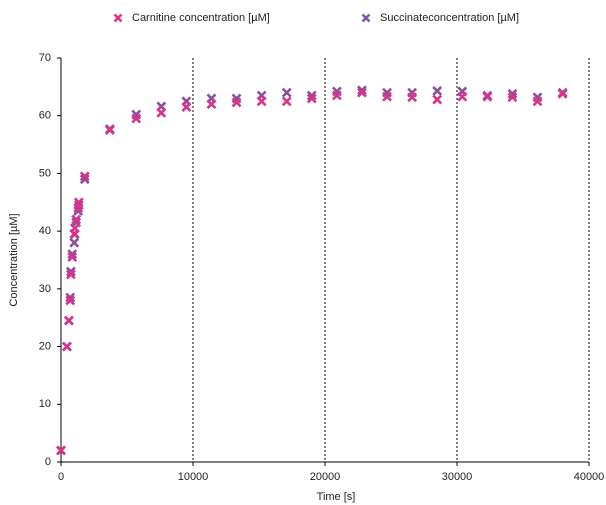 The height and width of the screenshot is (505, 606). I want to click on x-tick-label: 0, so click(61, 477).